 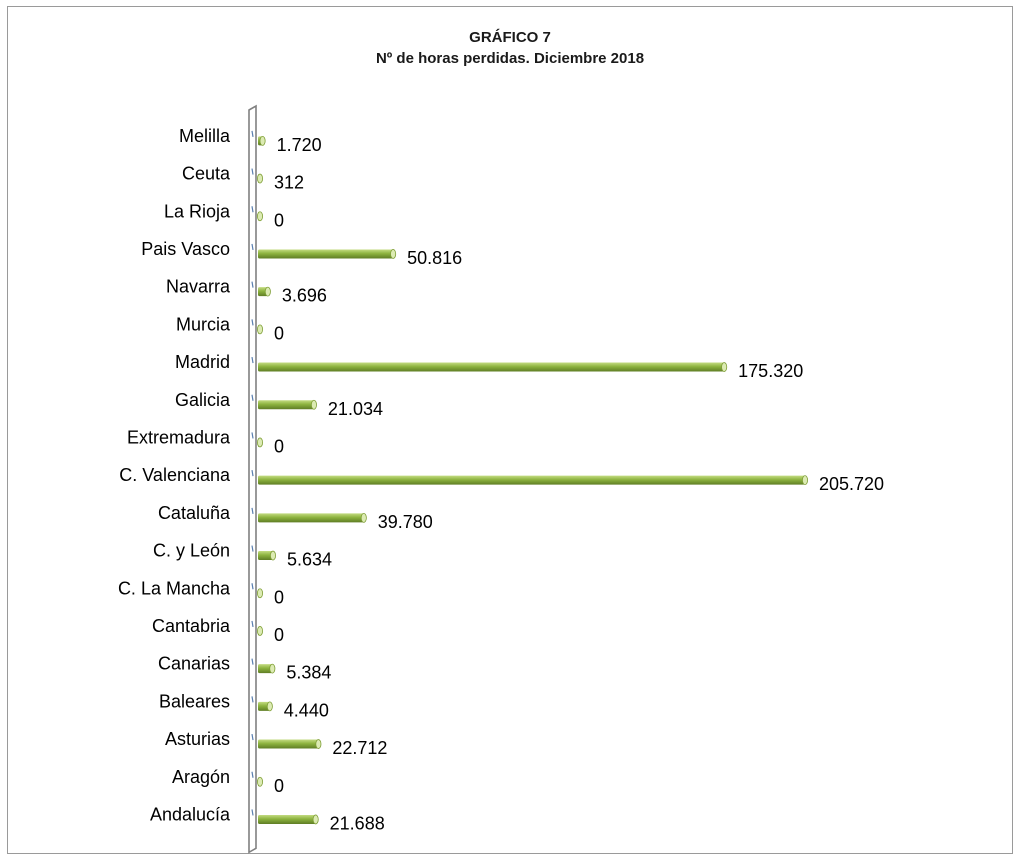 I want to click on chart-subtitle: Nº de horas perdidas. Diciembre 2018, so click(x=510, y=58).